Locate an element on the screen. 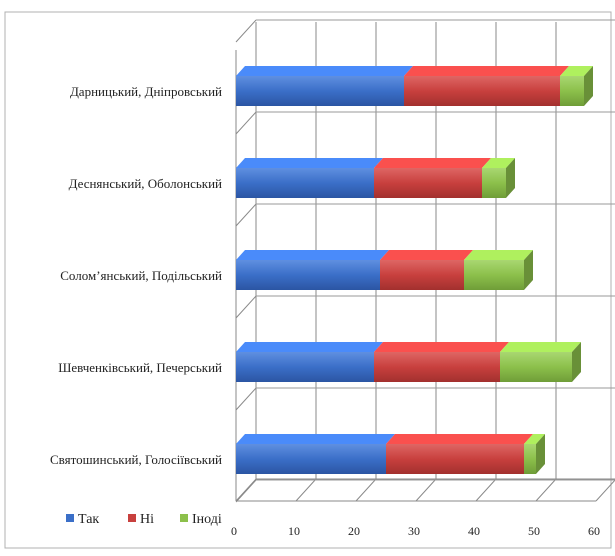 The image size is (615, 556). x-tick-label: 10 is located at coordinates (294, 531).